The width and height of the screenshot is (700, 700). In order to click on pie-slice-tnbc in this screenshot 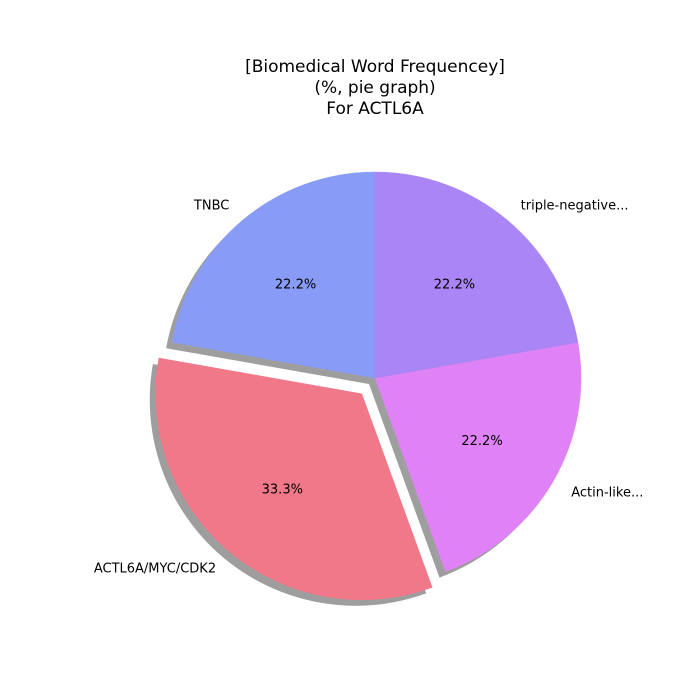, I will do `click(273, 275)`.